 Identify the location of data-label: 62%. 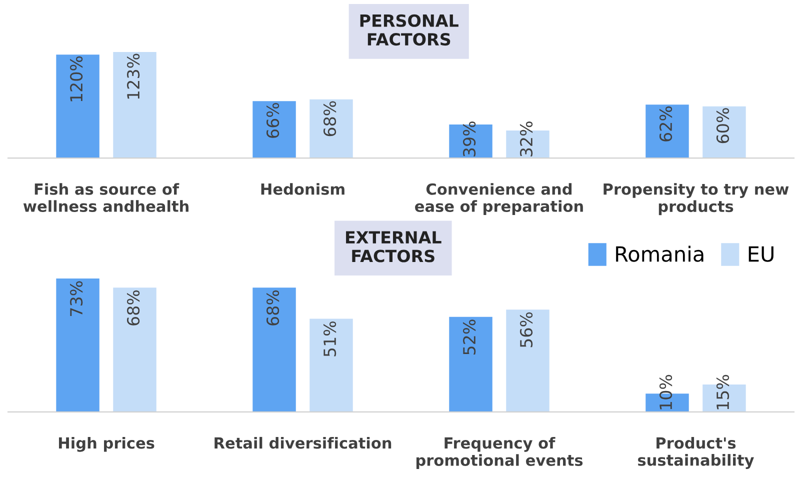
(665, 124).